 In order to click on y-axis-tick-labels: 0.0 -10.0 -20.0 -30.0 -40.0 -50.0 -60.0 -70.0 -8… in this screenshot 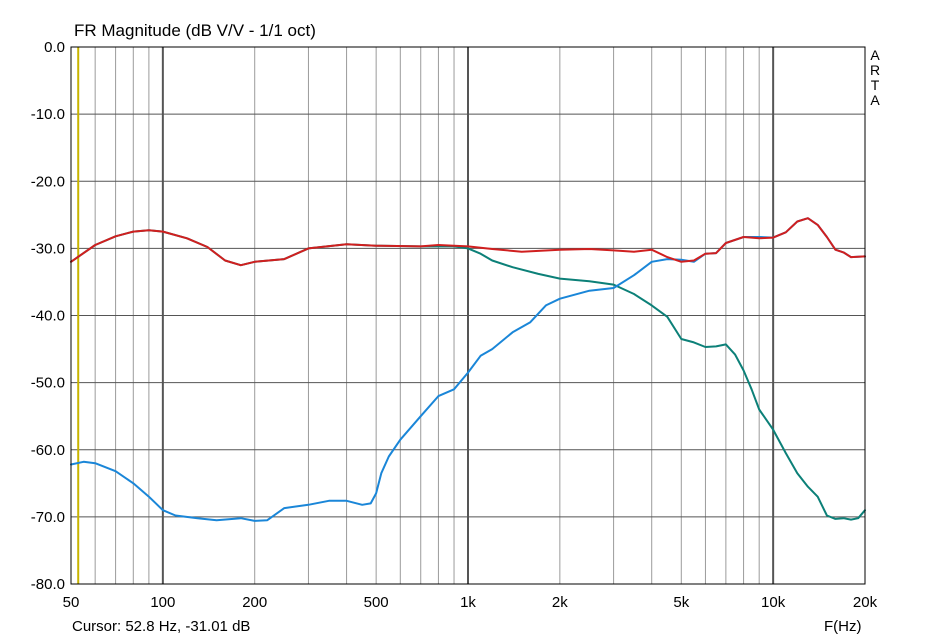, I will do `click(48, 316)`.